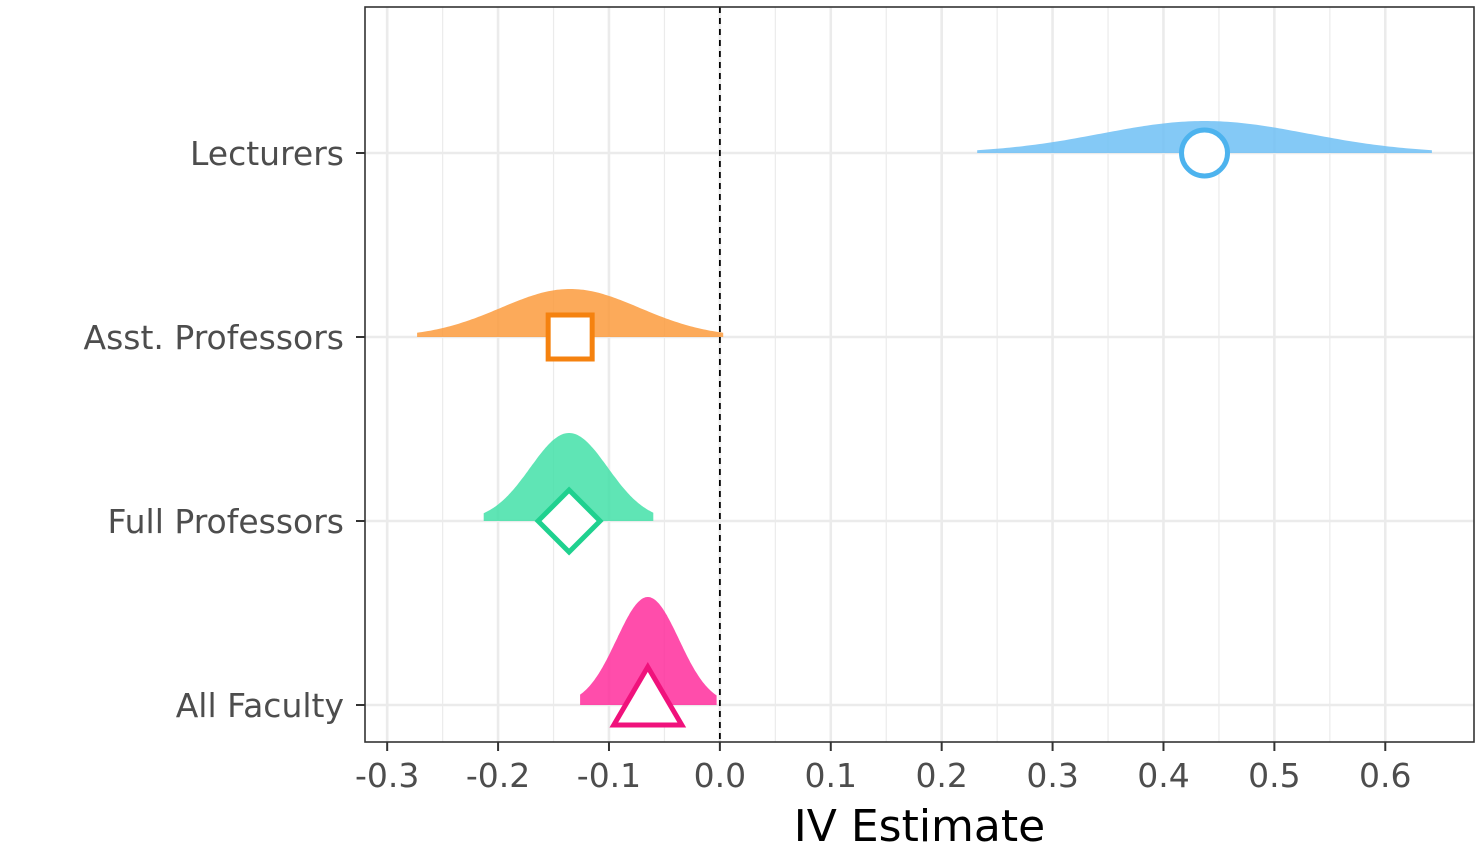  I want to click on x-tick-label: -0.2, so click(498, 775).